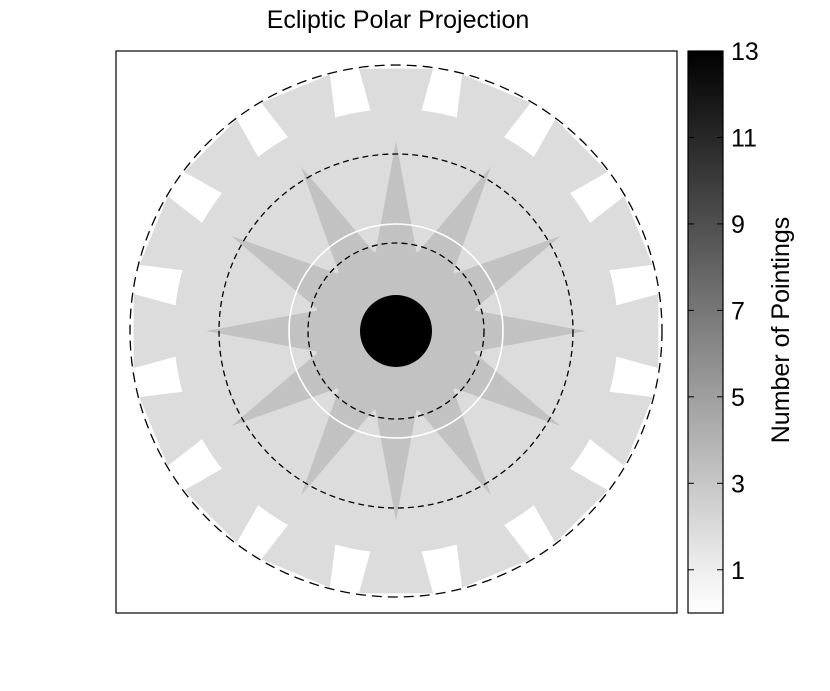 The width and height of the screenshot is (830, 691). What do you see at coordinates (738, 311) in the screenshot?
I see `colorbar-tick-label: 7` at bounding box center [738, 311].